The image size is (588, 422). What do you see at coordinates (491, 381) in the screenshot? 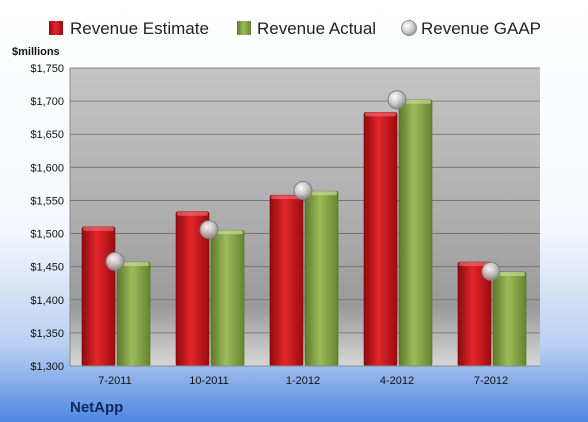
I see `x-tick-label: 7-2012` at bounding box center [491, 381].